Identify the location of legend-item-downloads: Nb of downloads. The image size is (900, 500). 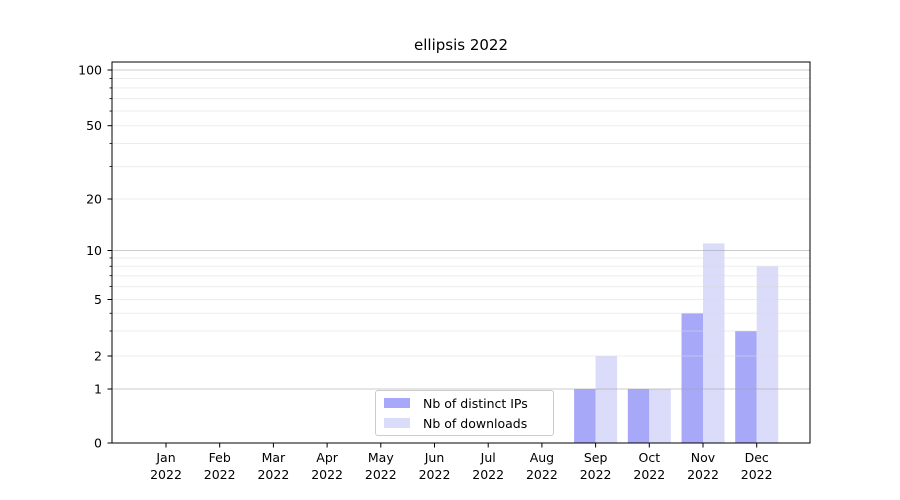
(468, 423).